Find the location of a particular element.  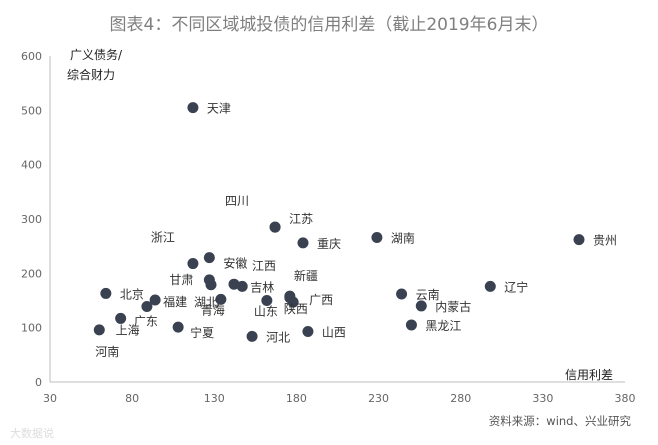

point-label: 山西 is located at coordinates (334, 332).